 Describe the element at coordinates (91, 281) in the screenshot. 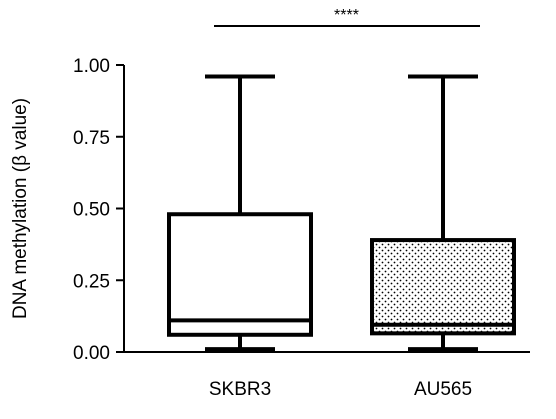

I see `y-tick-label: 0.25` at that location.